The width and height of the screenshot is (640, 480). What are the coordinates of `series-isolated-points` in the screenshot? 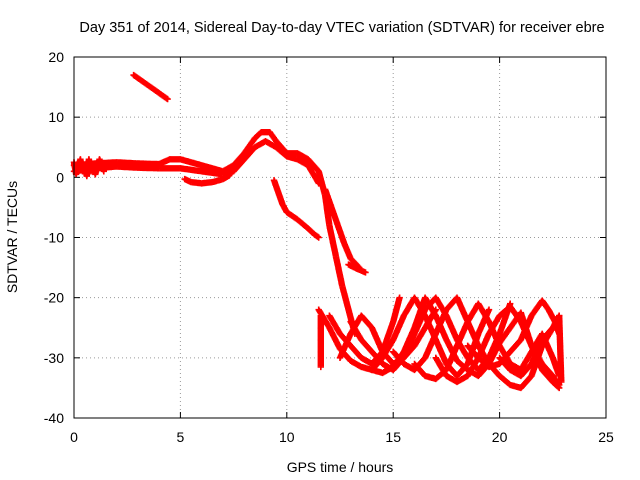 It's located at (560, 349).